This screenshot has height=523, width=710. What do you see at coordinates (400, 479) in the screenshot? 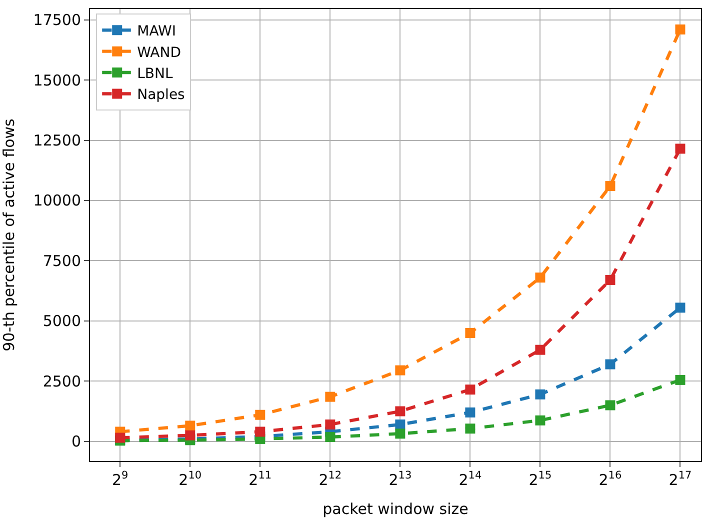
I see `x-tick-label: 2$^{13}$` at bounding box center [400, 479].